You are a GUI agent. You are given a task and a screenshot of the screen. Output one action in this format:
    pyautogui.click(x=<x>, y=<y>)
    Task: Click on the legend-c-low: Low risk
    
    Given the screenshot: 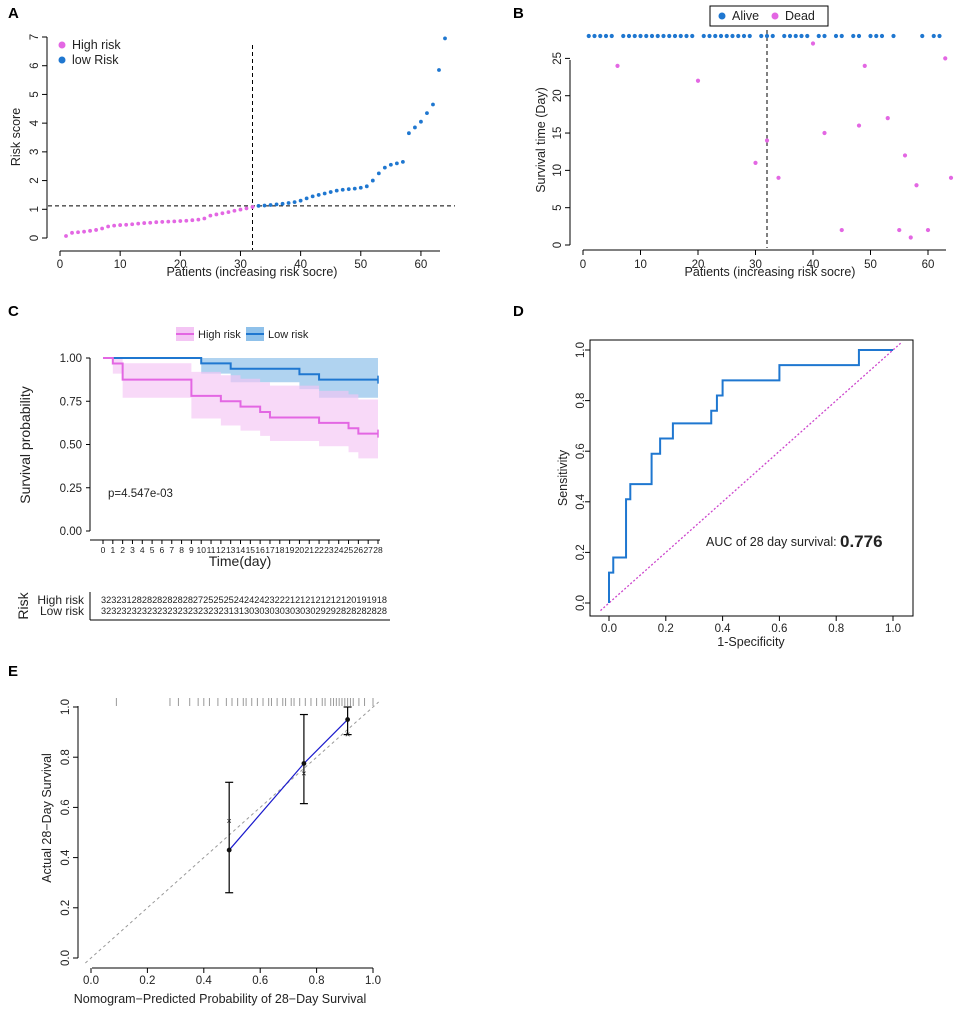 What is the action you would take?
    pyautogui.click(x=288, y=335)
    